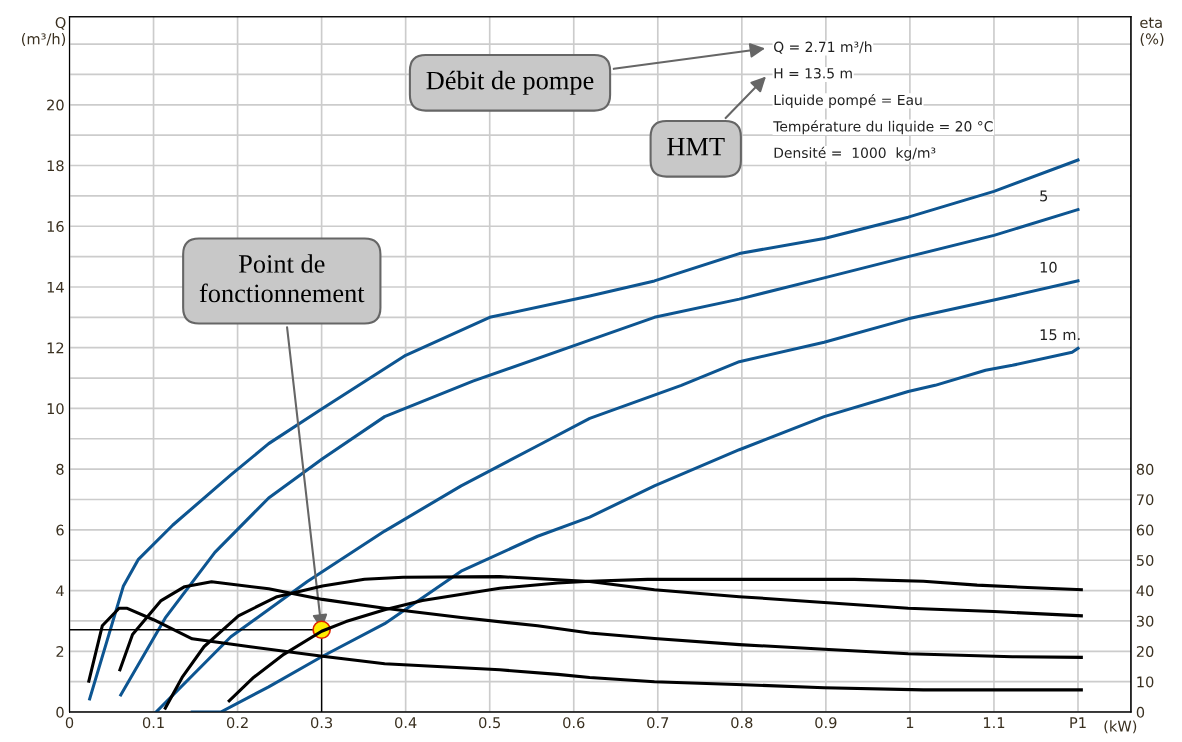 The width and height of the screenshot is (1182, 742). What do you see at coordinates (55, 348) in the screenshot?
I see `y-tick-label: 12` at bounding box center [55, 348].